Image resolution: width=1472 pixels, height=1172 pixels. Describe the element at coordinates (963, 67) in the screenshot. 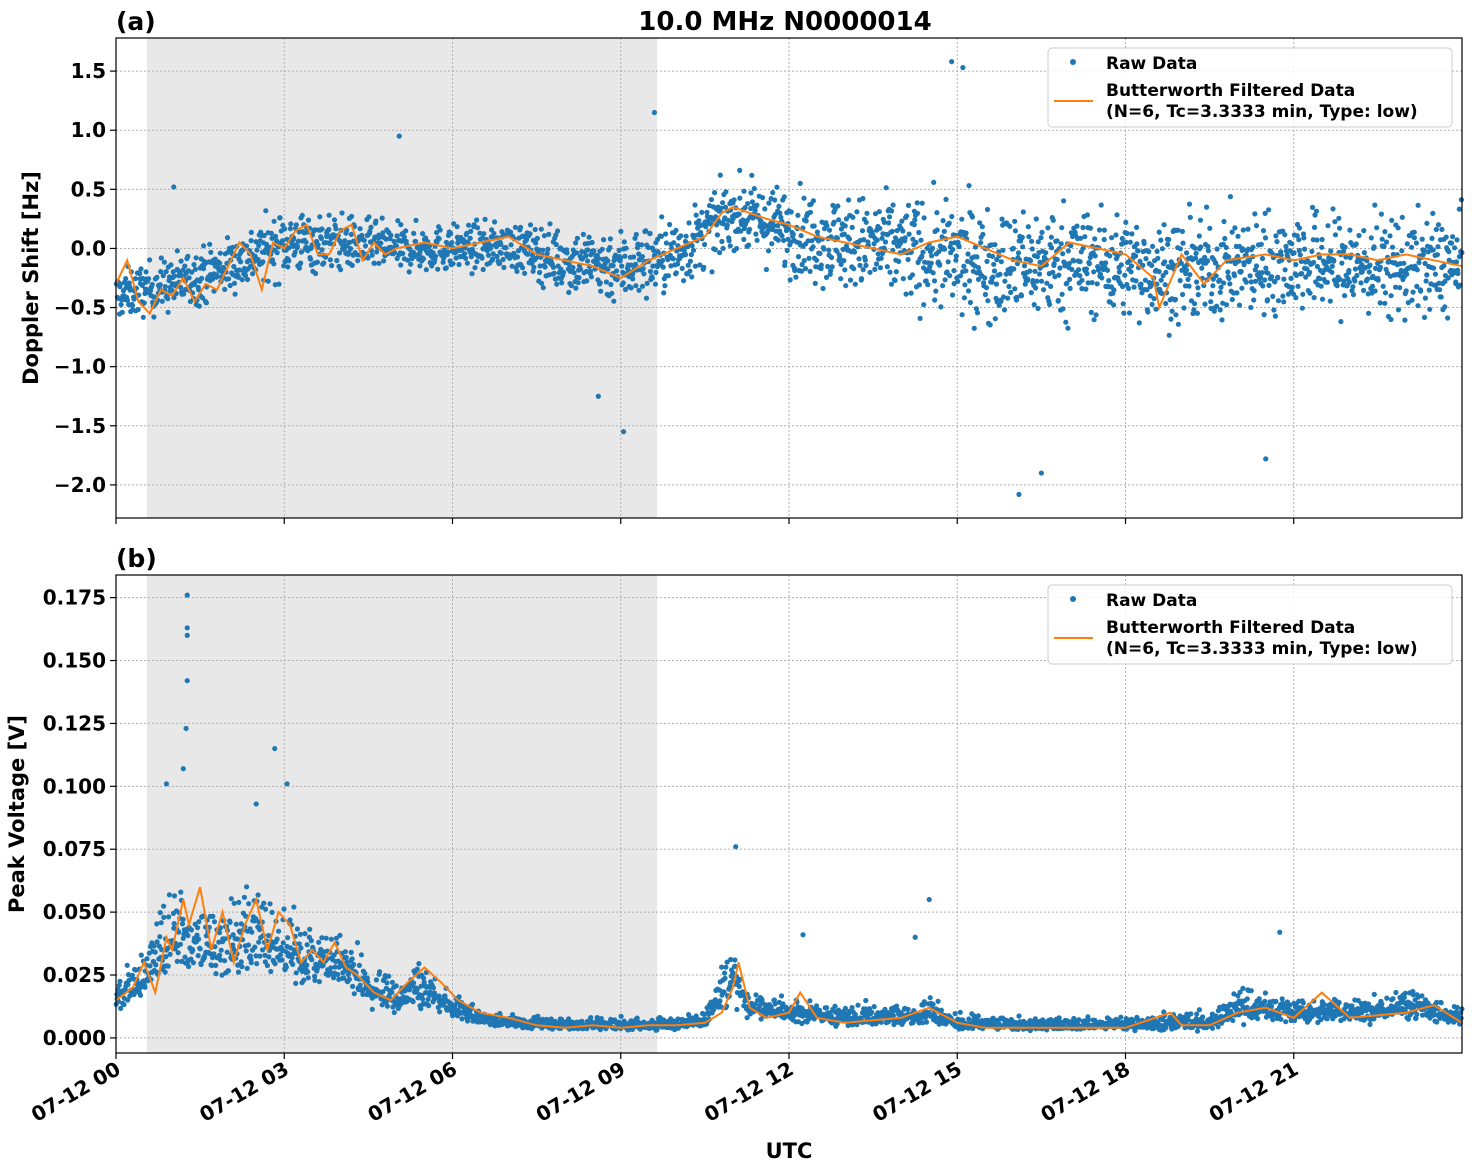

I see `raw-data-outlier` at that location.